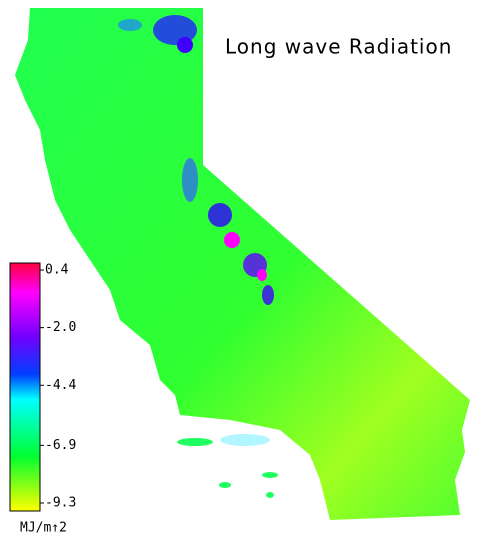 The height and width of the screenshot is (550, 500). What do you see at coordinates (57, 270) in the screenshot?
I see `colorbar-tick-label: 0.4` at bounding box center [57, 270].